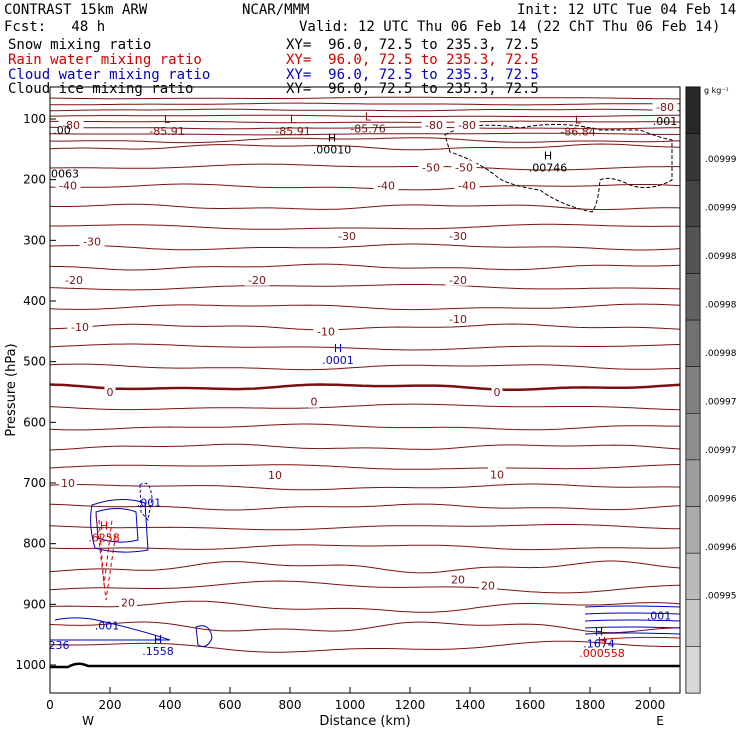 The width and height of the screenshot is (740, 740). Describe the element at coordinates (386, 186) in the screenshot. I see `temperature-label: -40` at that location.